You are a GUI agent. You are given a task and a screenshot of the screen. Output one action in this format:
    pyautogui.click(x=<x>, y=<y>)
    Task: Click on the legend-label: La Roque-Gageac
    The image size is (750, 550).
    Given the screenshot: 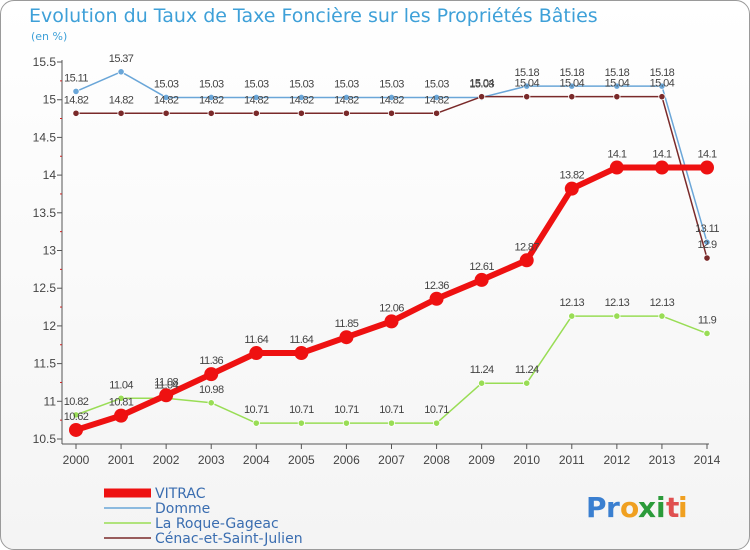 What is the action you would take?
    pyautogui.click(x=217, y=524)
    